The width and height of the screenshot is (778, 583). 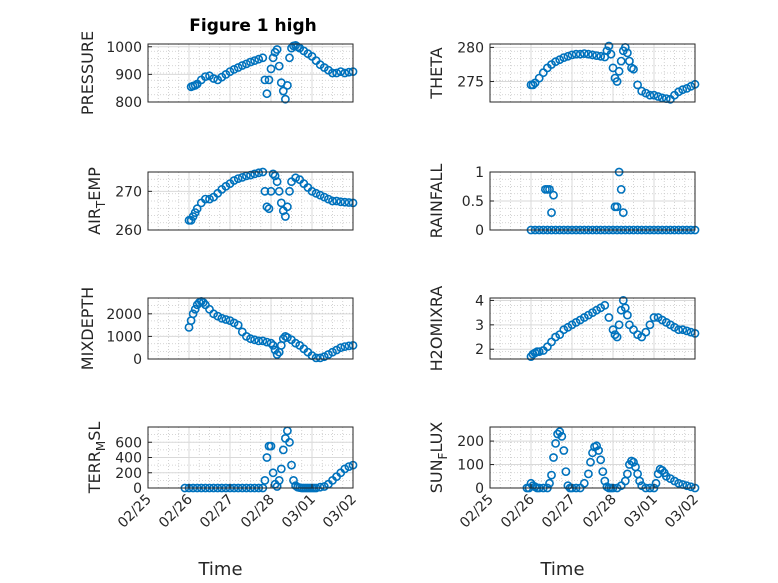 What do you see at coordinates (176, 511) in the screenshot?
I see `x-tick-label: 02/26` at bounding box center [176, 511].